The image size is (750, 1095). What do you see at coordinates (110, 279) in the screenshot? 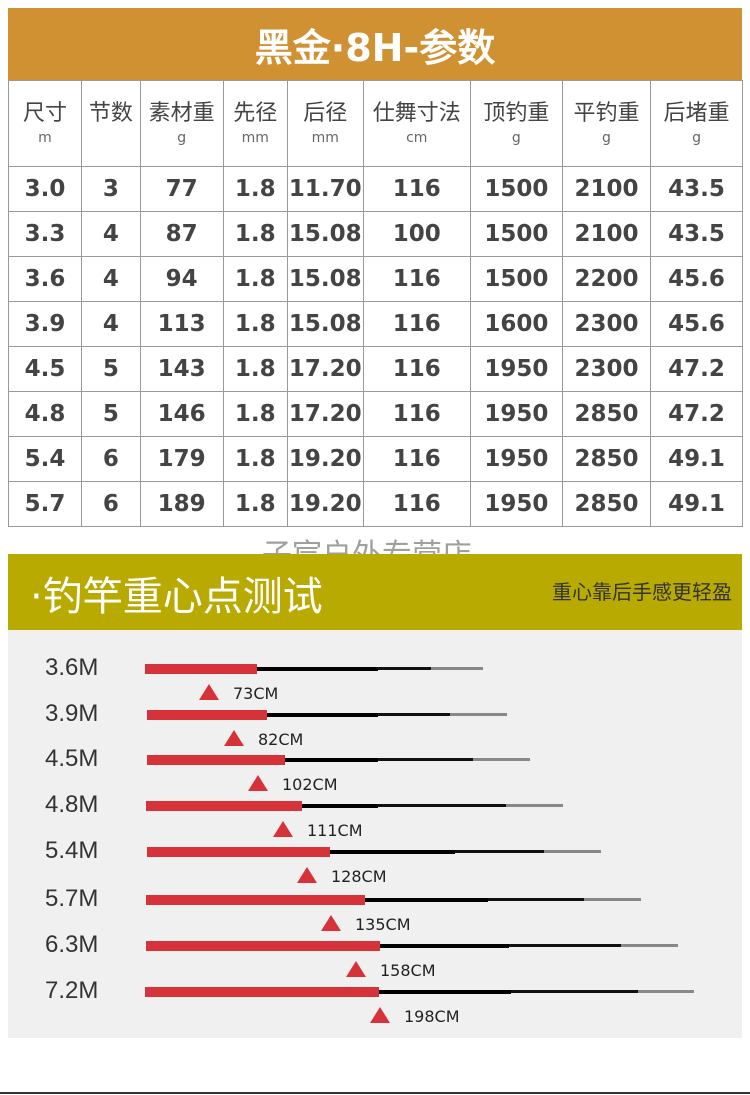
I see `table-cell: 4` at bounding box center [110, 279].